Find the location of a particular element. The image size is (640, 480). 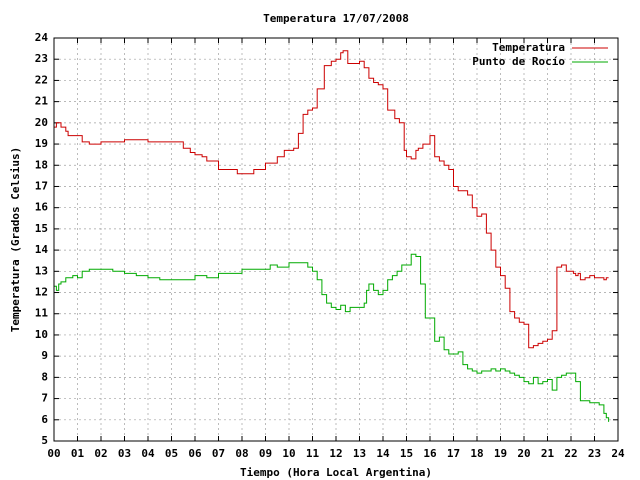

x-tick-label: 01 is located at coordinates (78, 453).